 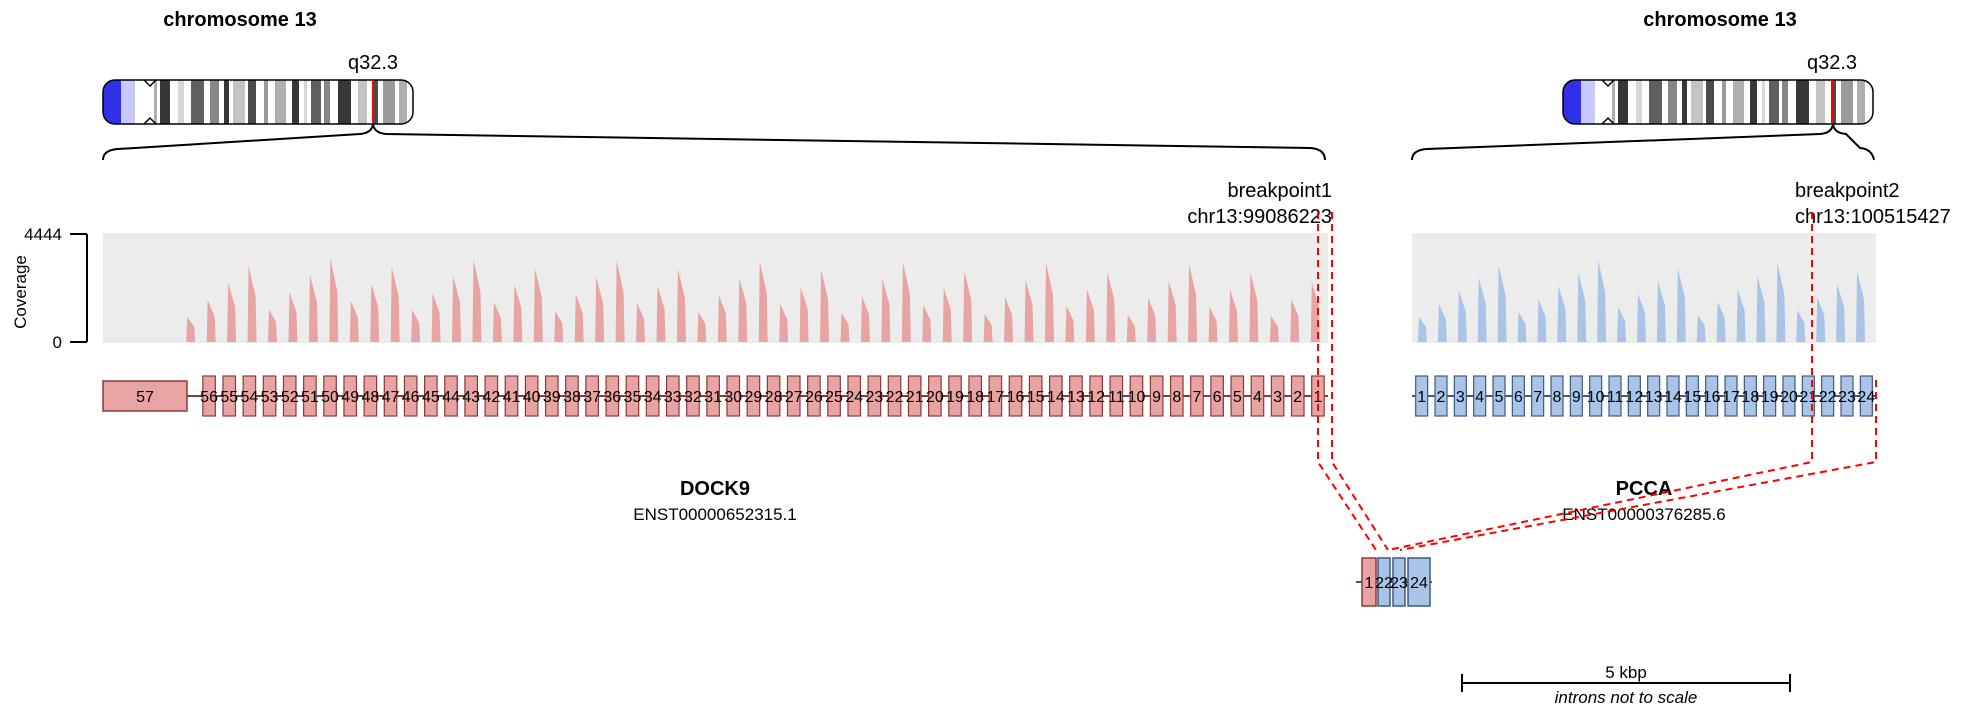 I want to click on exon-number: 32, so click(x=693, y=397).